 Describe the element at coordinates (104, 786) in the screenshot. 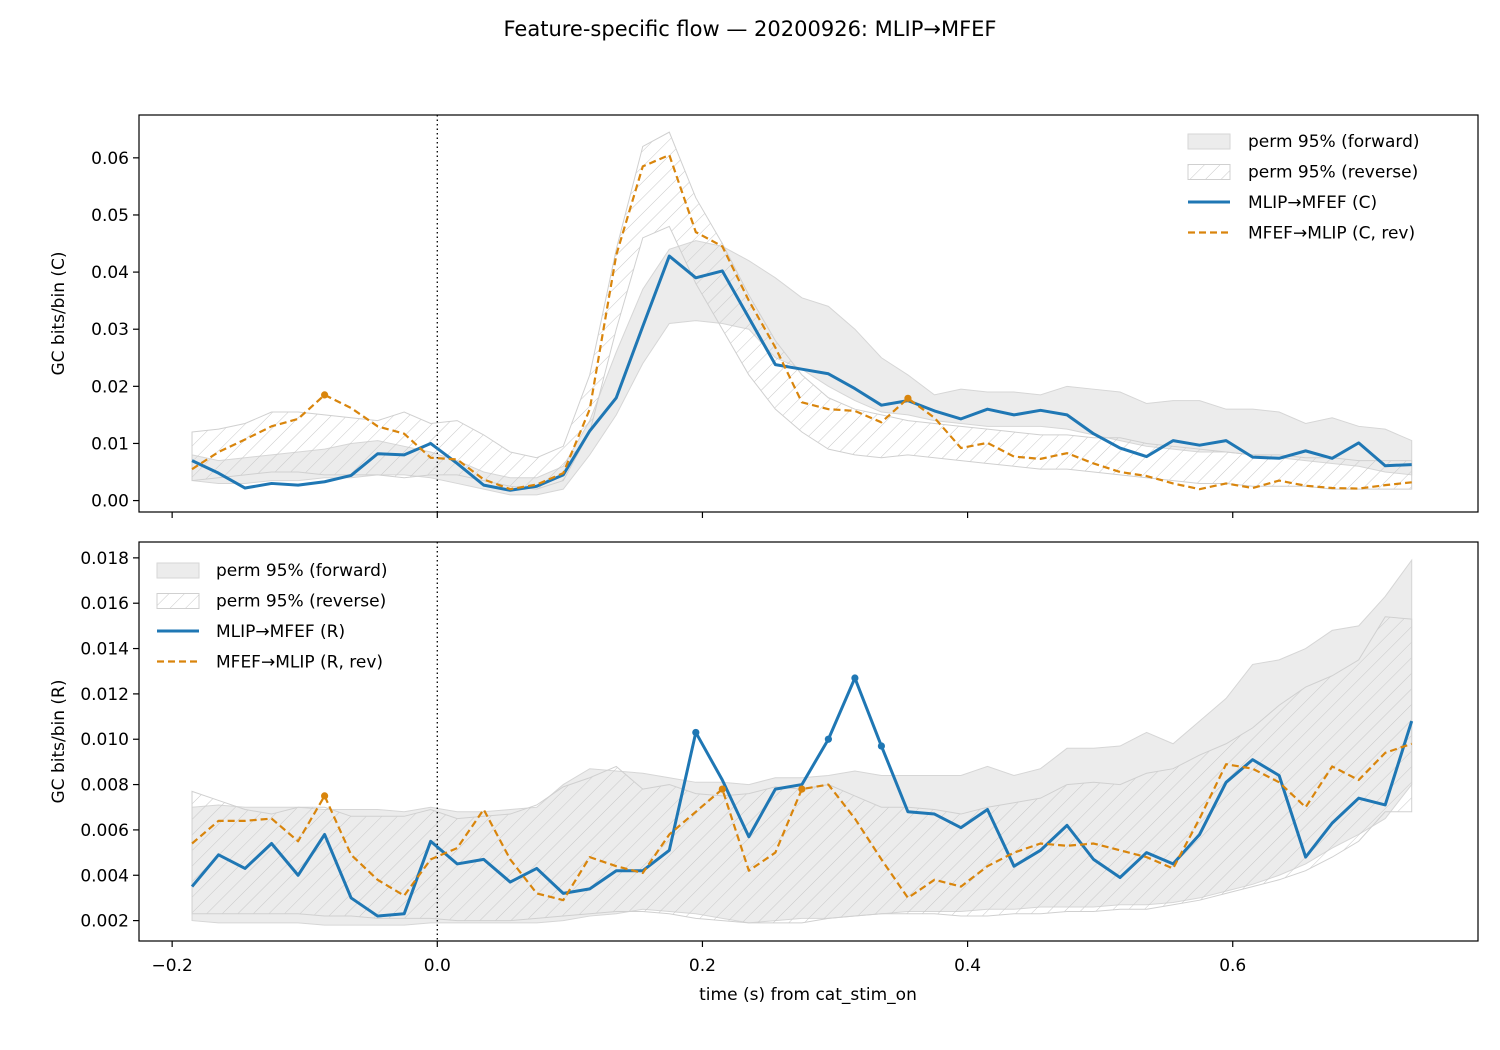

I see `bottom-y-tick-label: 0.008` at that location.